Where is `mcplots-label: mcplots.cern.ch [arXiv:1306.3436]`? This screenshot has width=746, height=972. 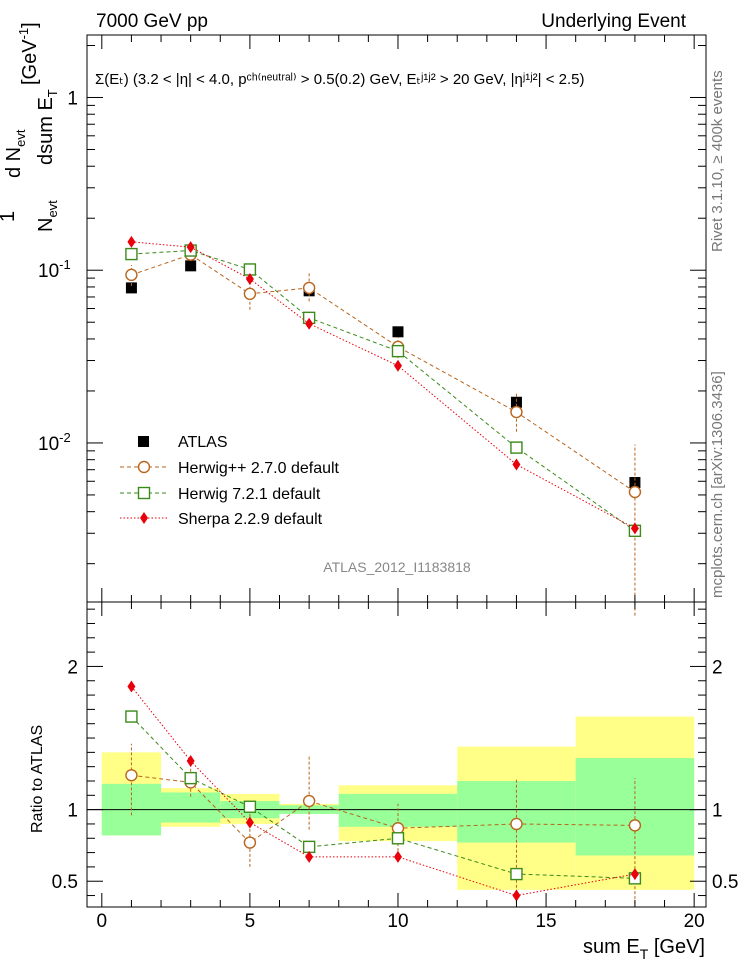 mcplots-label: mcplots.cern.ch [arXiv:1306.3436] is located at coordinates (717, 484).